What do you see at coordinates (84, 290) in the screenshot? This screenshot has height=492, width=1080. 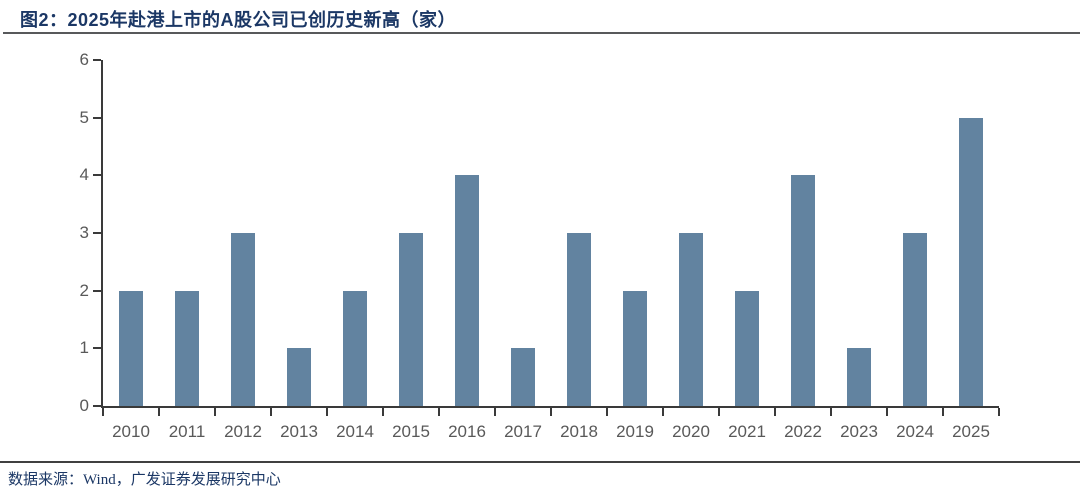 I see `y-tick-label-2: 2` at bounding box center [84, 290].